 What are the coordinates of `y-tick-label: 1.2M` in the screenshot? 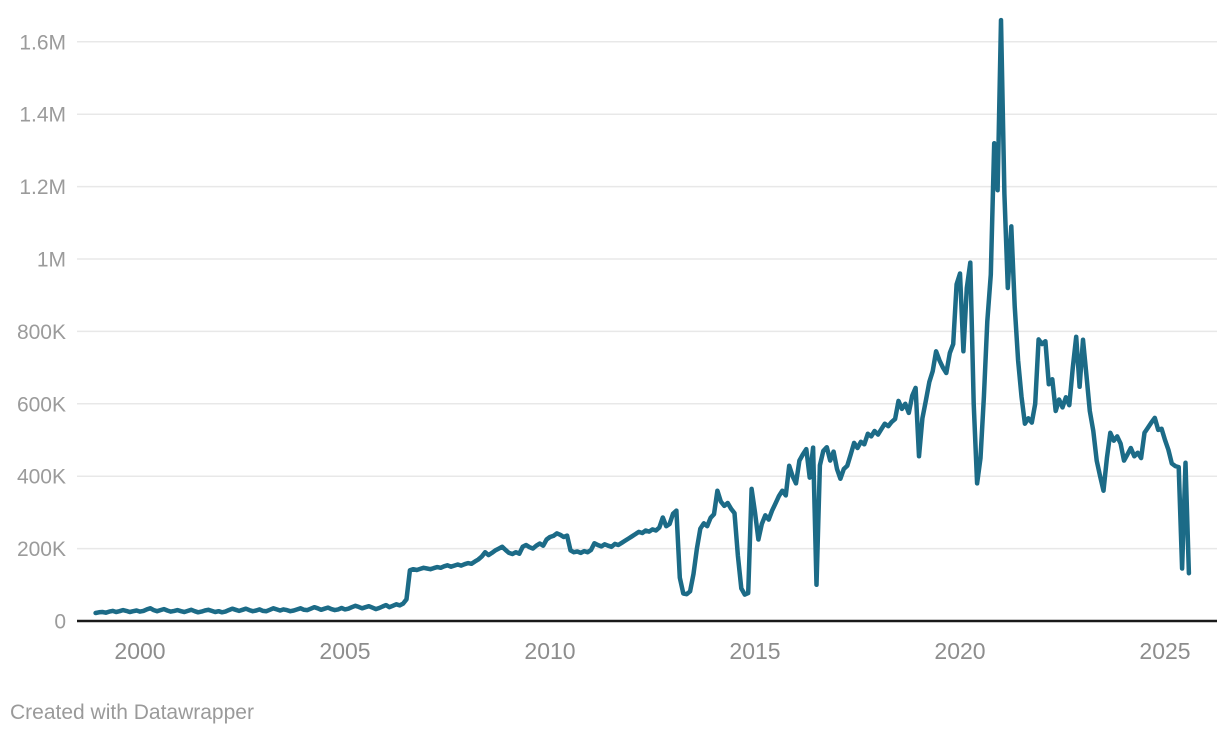 It's located at (42, 187).